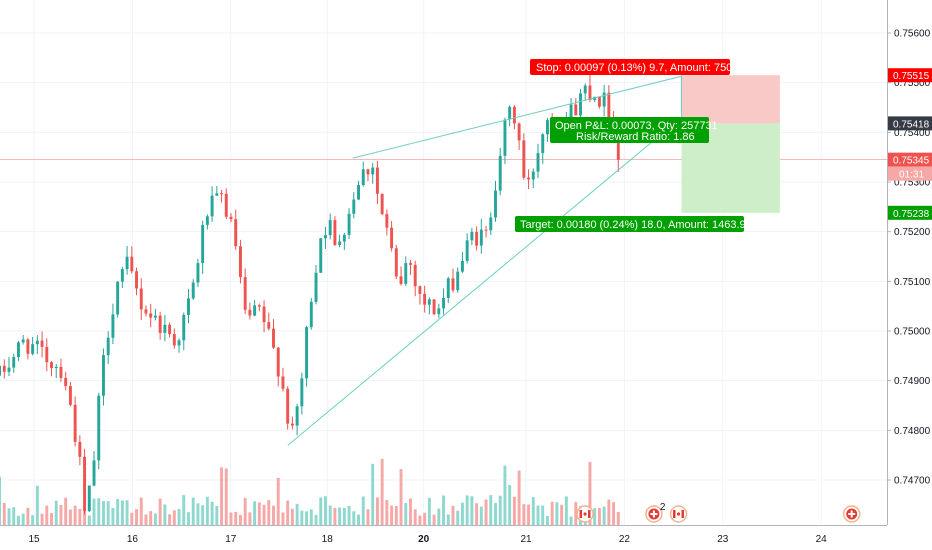 This screenshot has width=932, height=550. I want to click on event-markers: 2, so click(718, 512).